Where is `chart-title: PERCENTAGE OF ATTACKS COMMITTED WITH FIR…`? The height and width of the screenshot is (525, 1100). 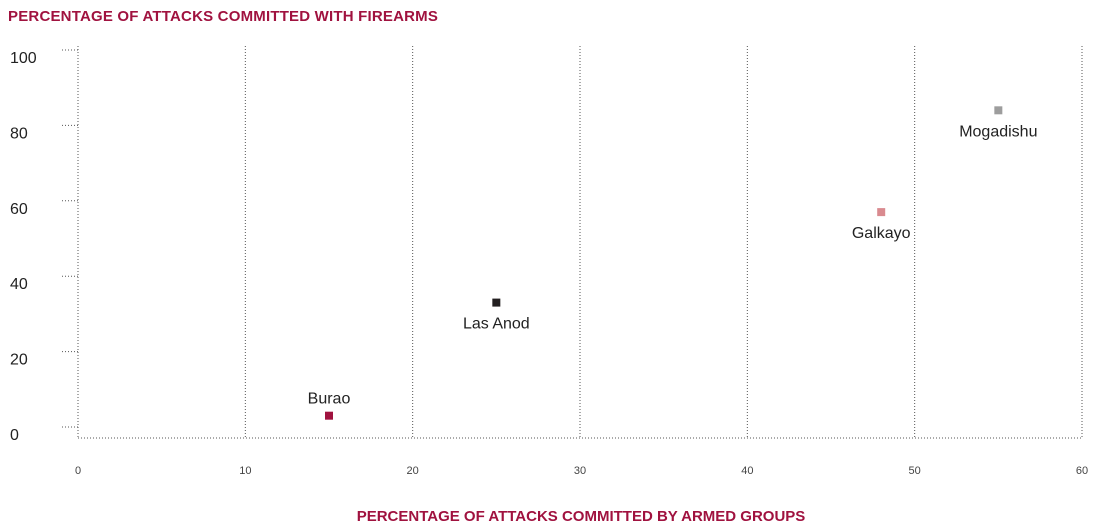
chart-title: PERCENTAGE OF ATTACKS COMMITTED WITH FIR… is located at coordinates (223, 16).